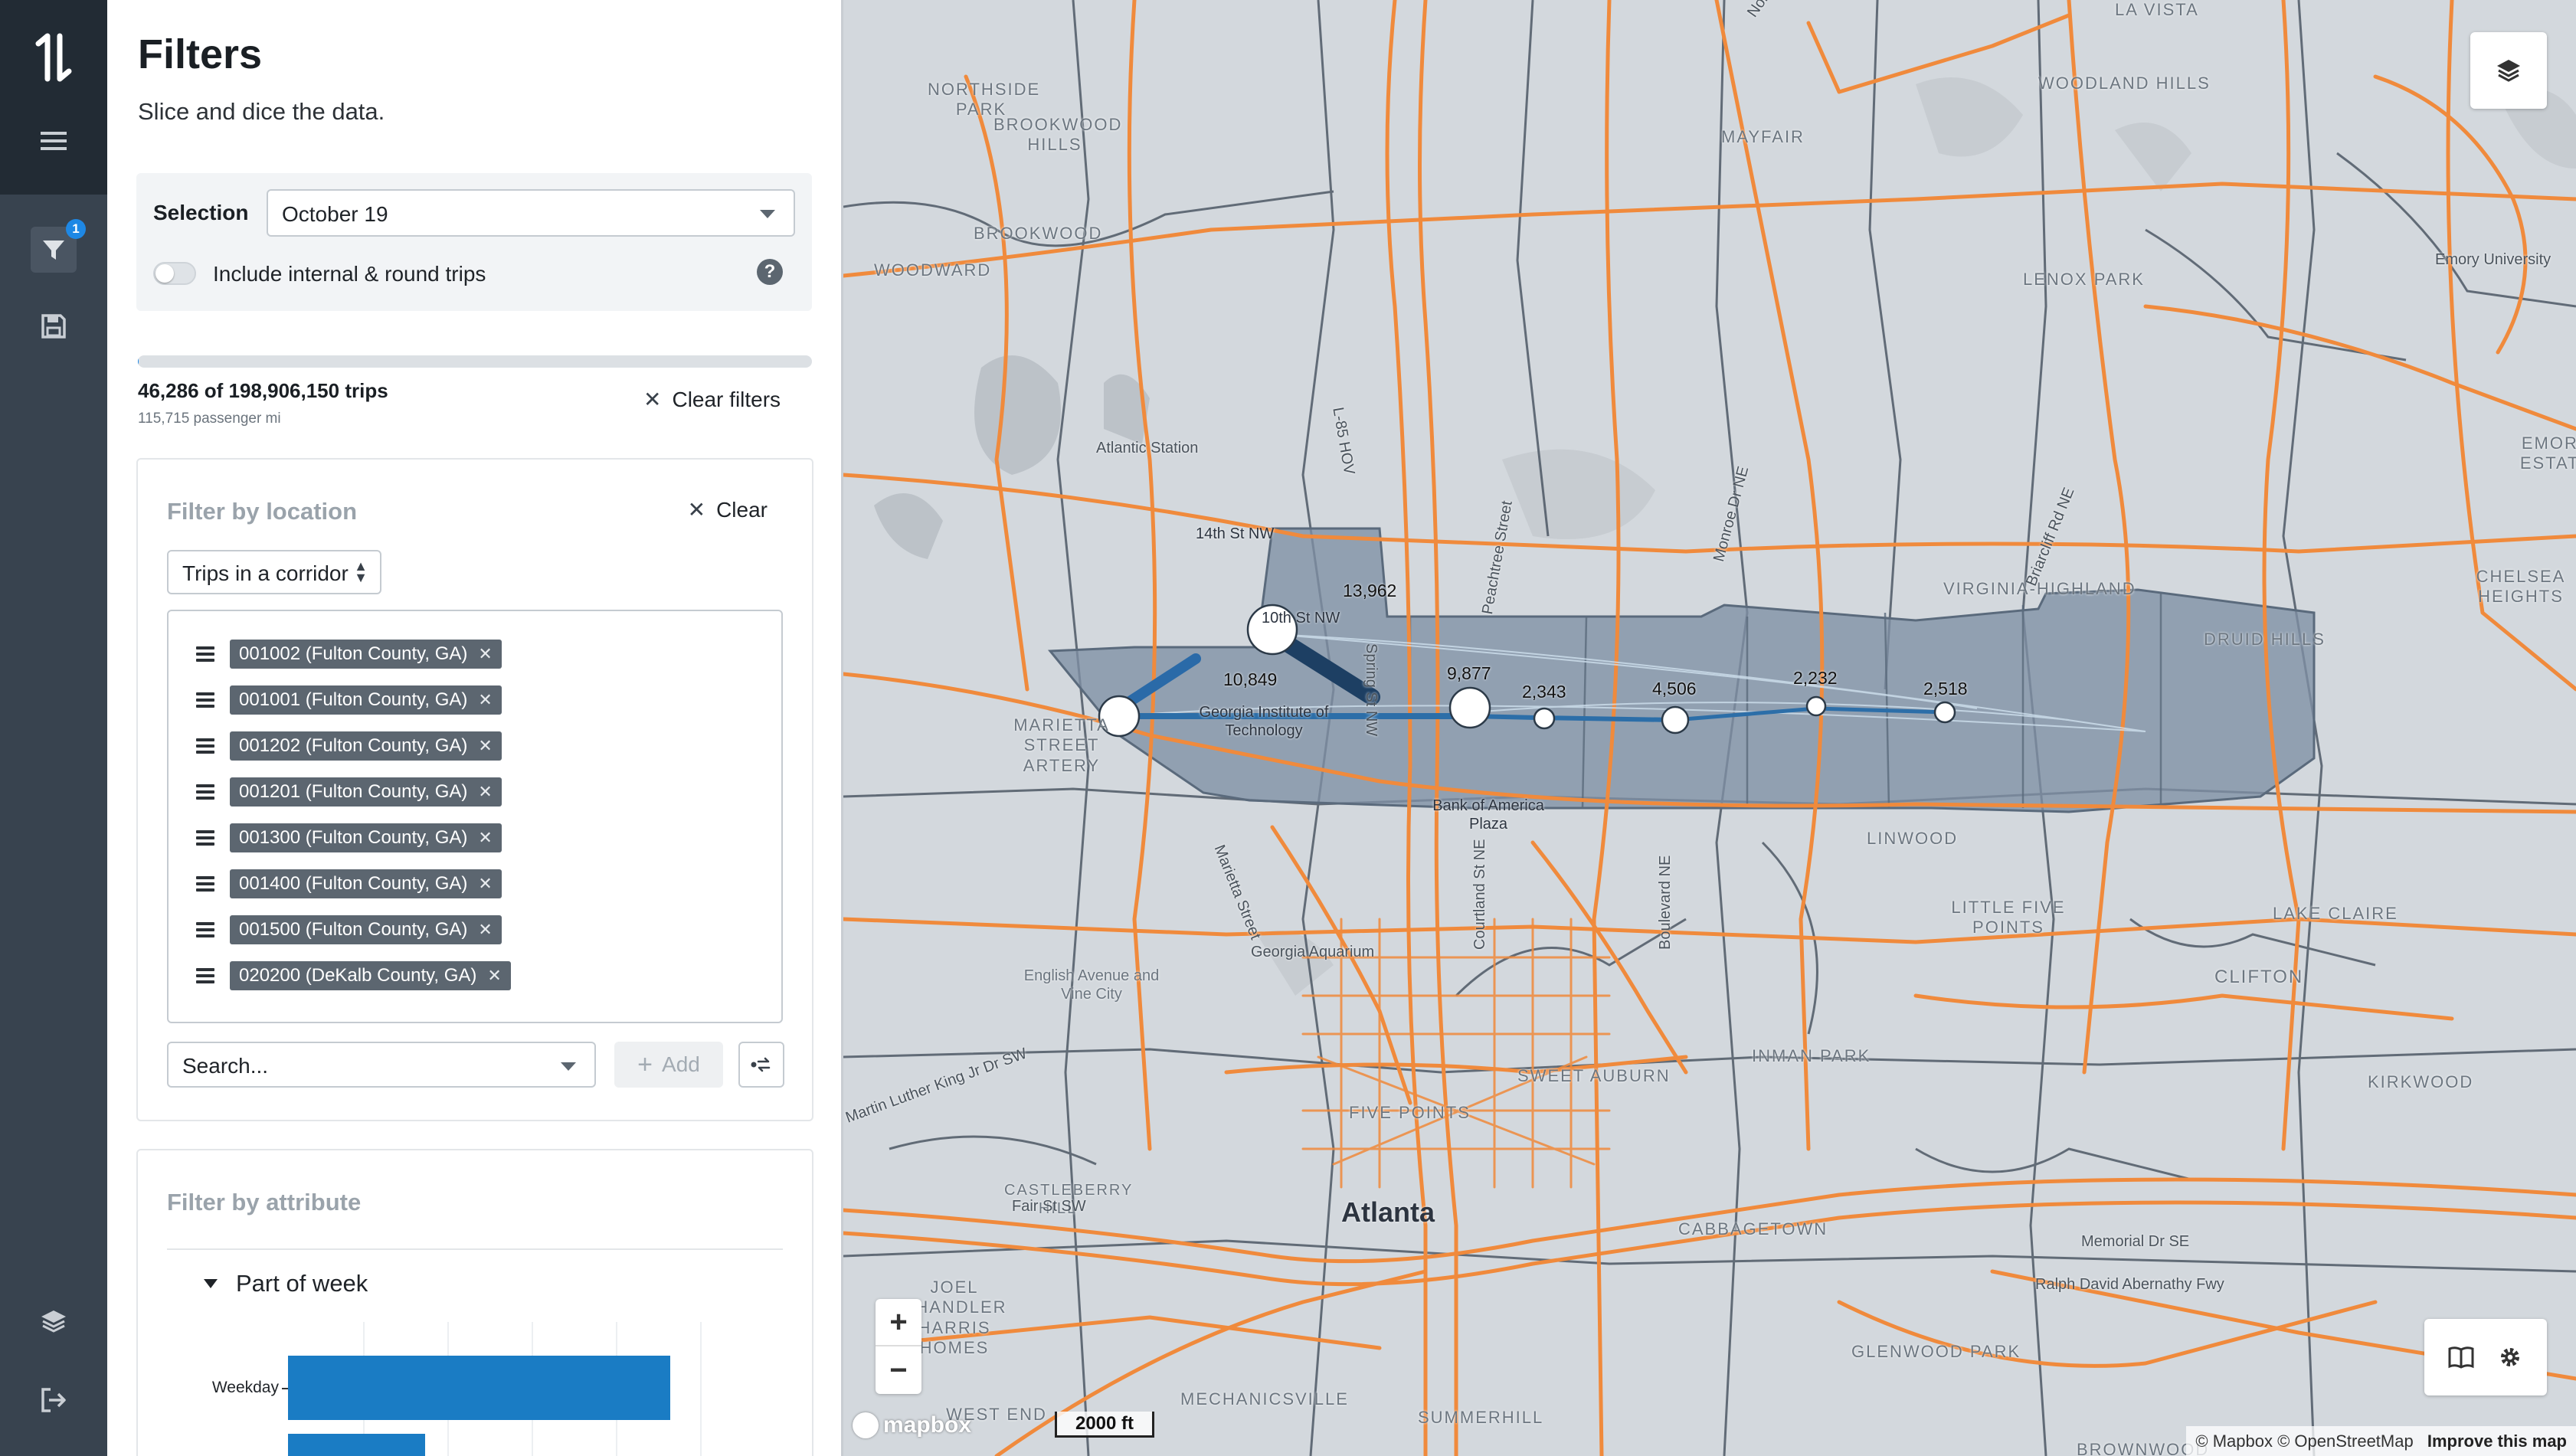 The image size is (2576, 1456). Describe the element at coordinates (264, 1203) in the screenshot. I see `attribute-filter-title: Filter by attribute` at that location.